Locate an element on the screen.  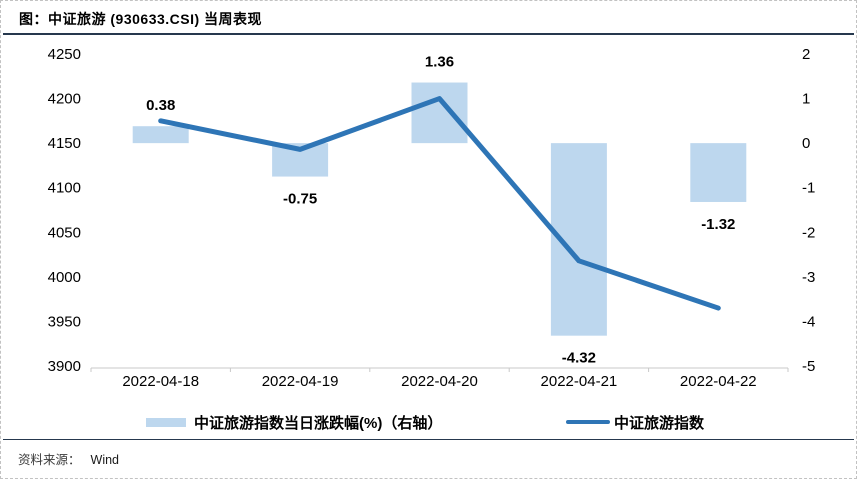
right-axis-tick-label: -3 is located at coordinates (808, 277).